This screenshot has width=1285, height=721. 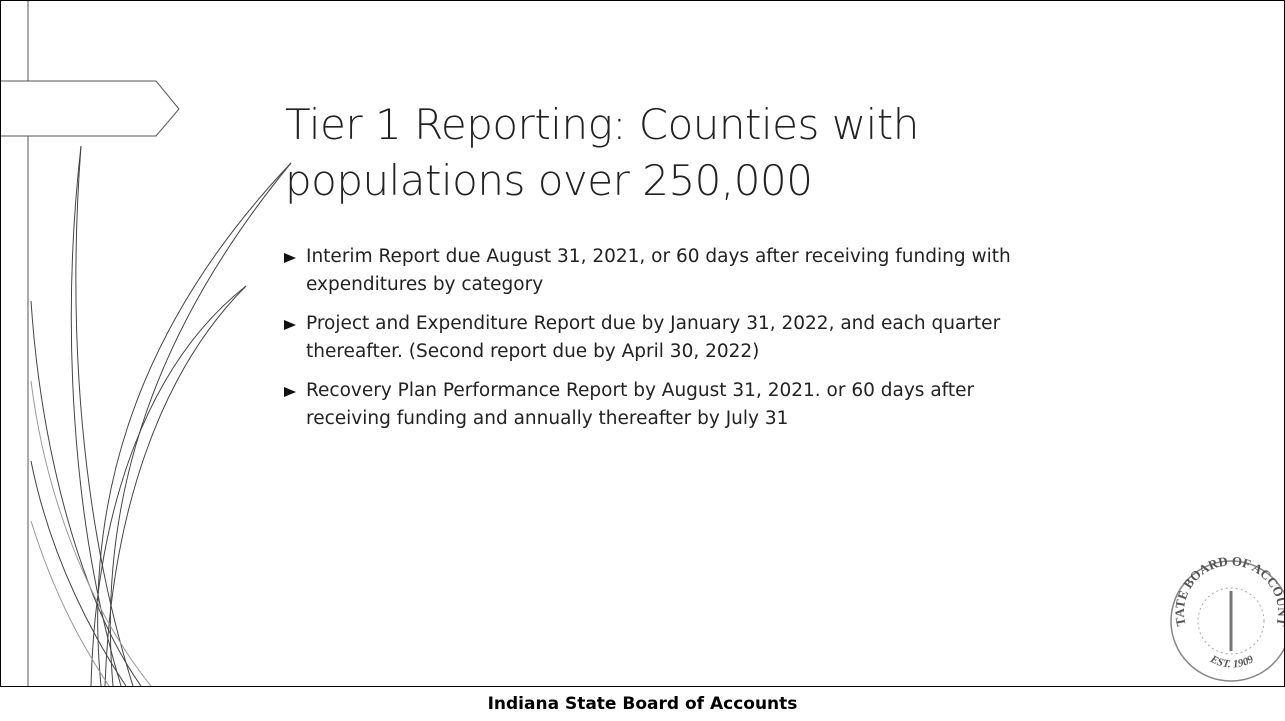 I want to click on svg-text: EST. 1909, so click(x=1231, y=662).